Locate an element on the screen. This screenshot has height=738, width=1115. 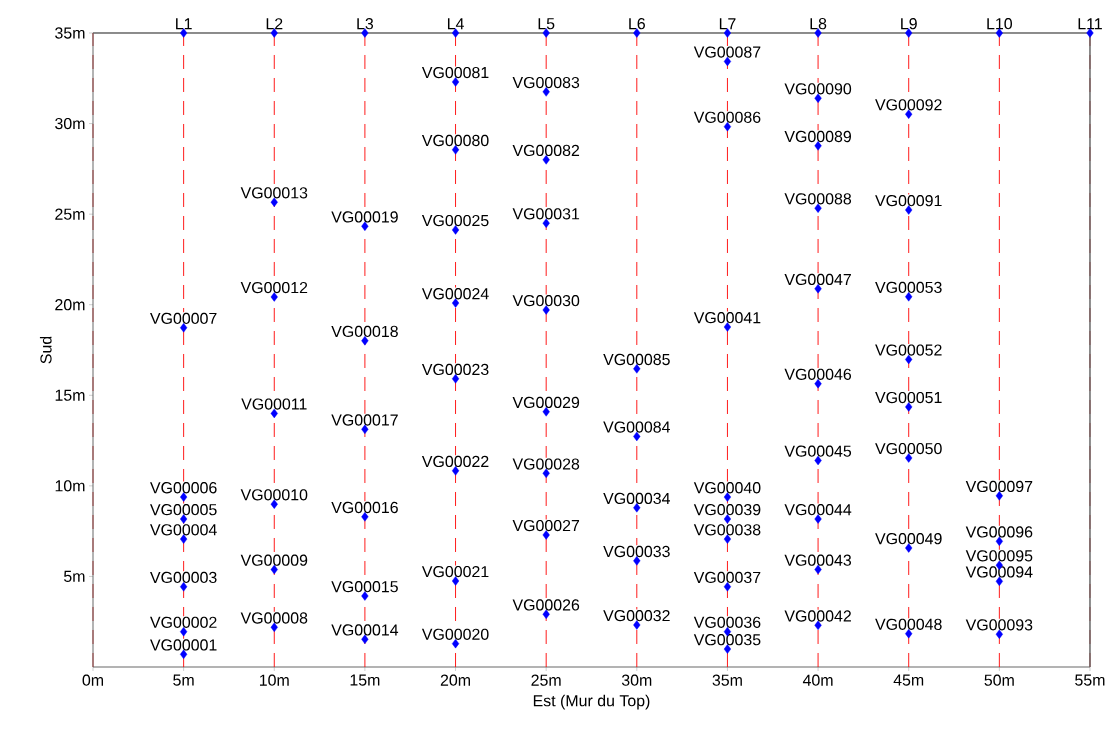
annotation: VG00019 is located at coordinates (364, 217).